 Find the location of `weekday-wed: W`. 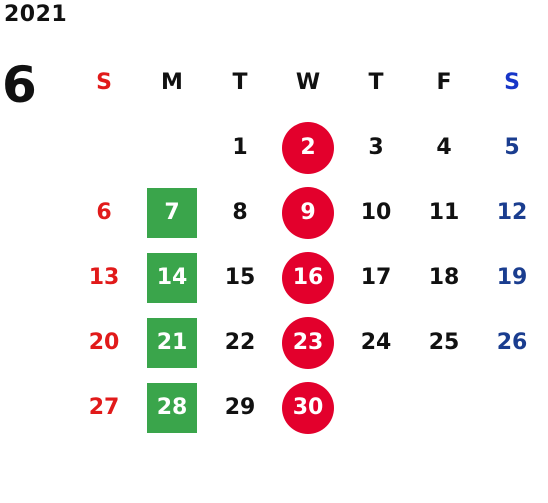

weekday-wed: W is located at coordinates (308, 82).